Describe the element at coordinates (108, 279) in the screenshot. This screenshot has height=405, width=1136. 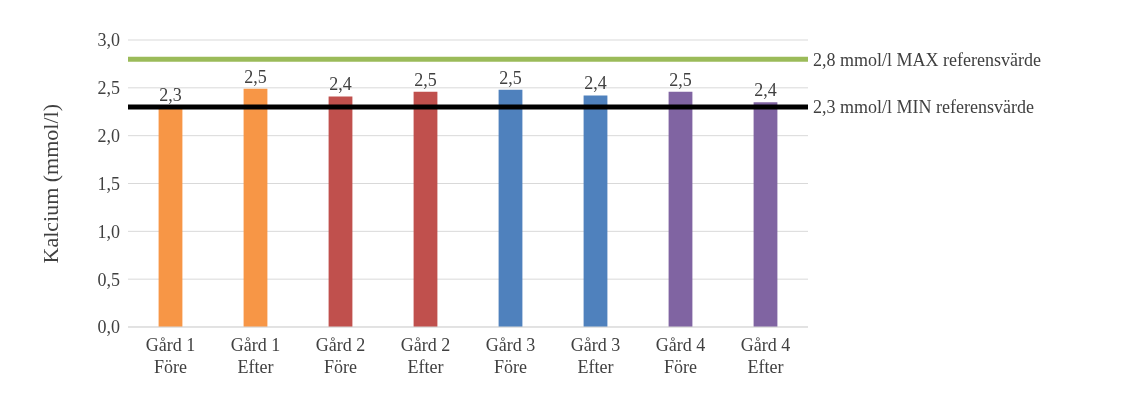
I see `y-tick-label: 0,5` at that location.